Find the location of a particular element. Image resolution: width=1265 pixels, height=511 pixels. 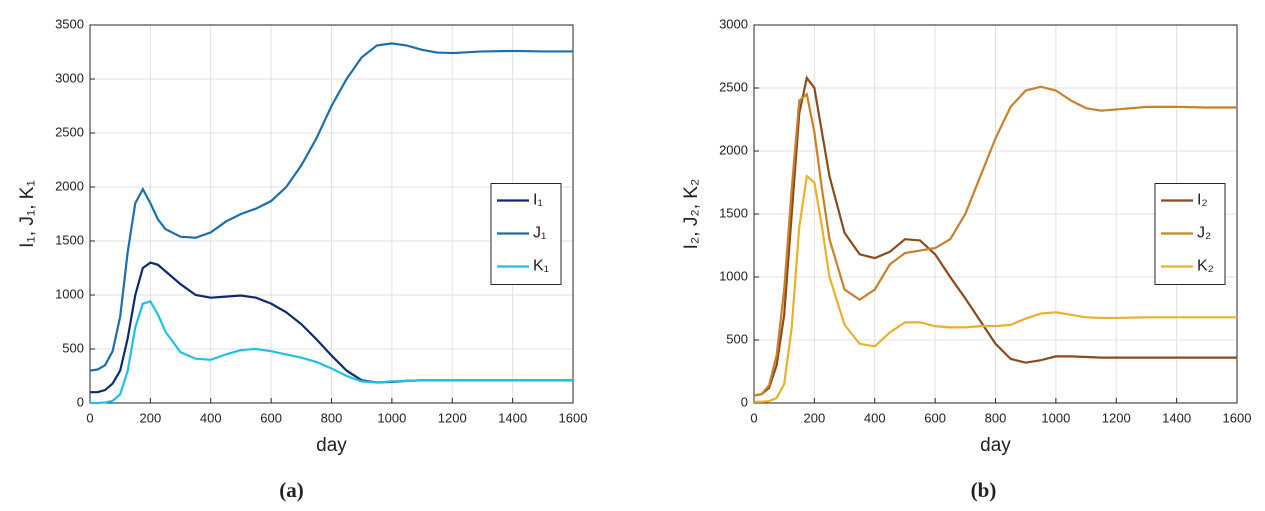

series-line is located at coordinates (331, 352).